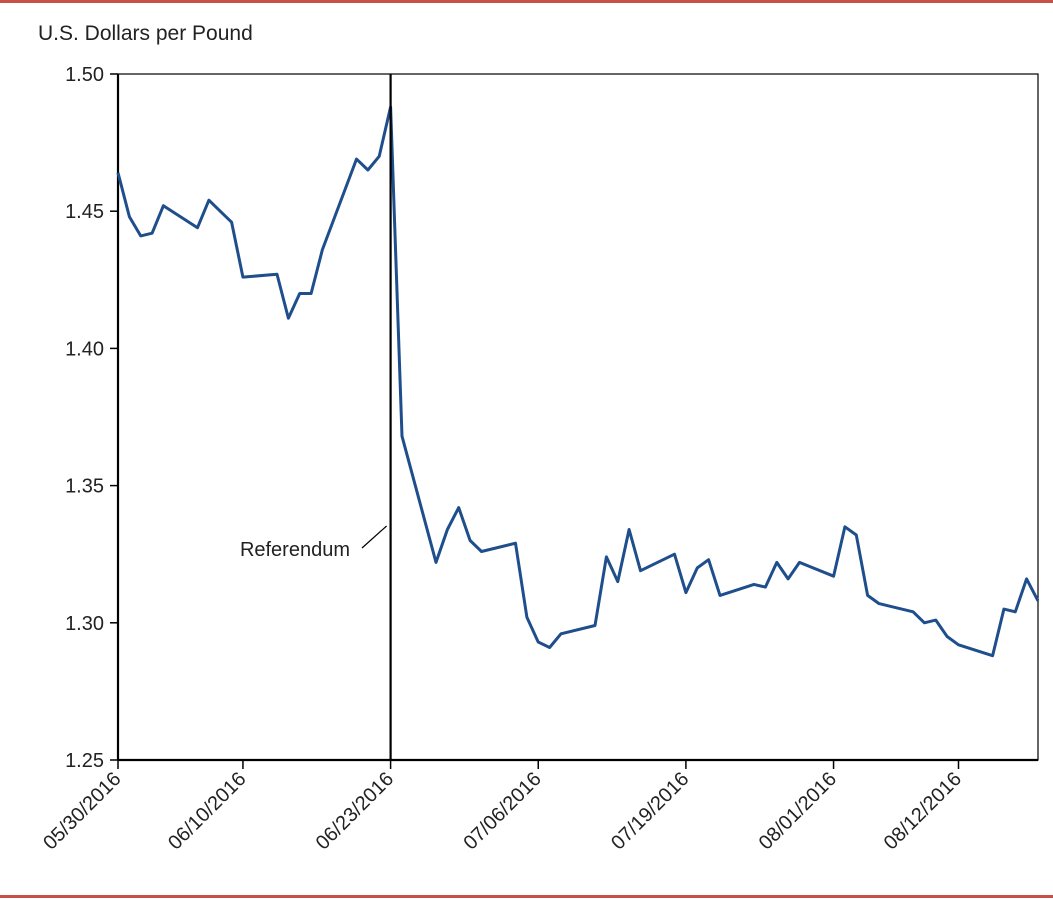 The image size is (1053, 900). Describe the element at coordinates (923, 811) in the screenshot. I see `x-tick-label: 08/12/2016` at that location.